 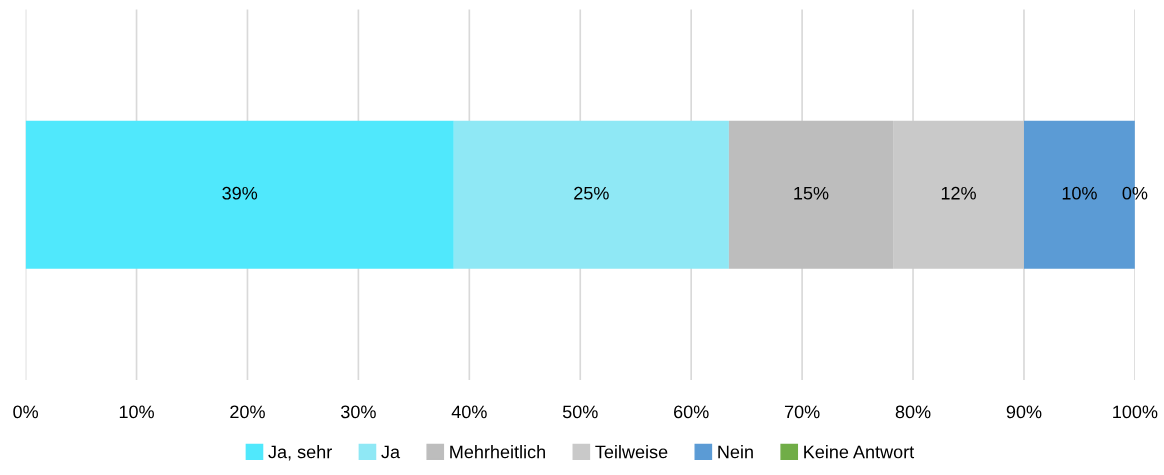 What do you see at coordinates (802, 412) in the screenshot?
I see `x-tick-label: 70%` at bounding box center [802, 412].